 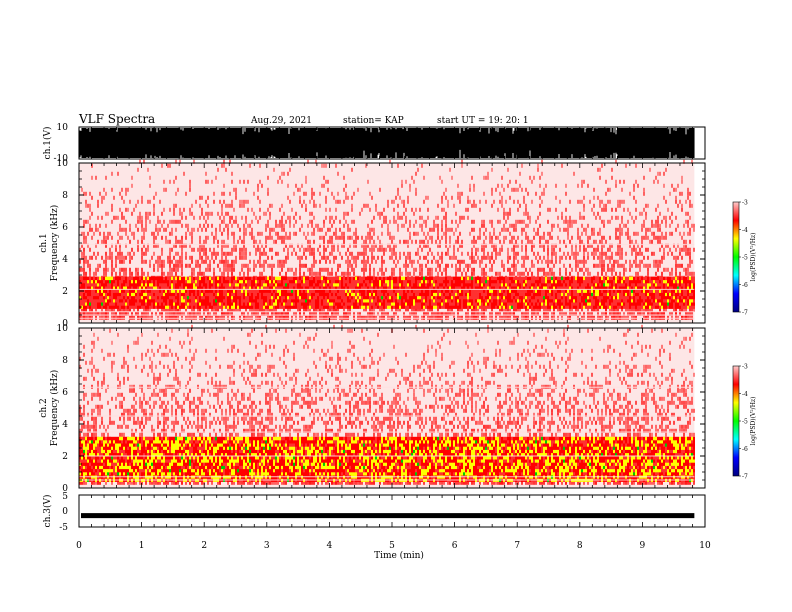 I want to click on spec2-ytick-label: 2, so click(x=65, y=457).